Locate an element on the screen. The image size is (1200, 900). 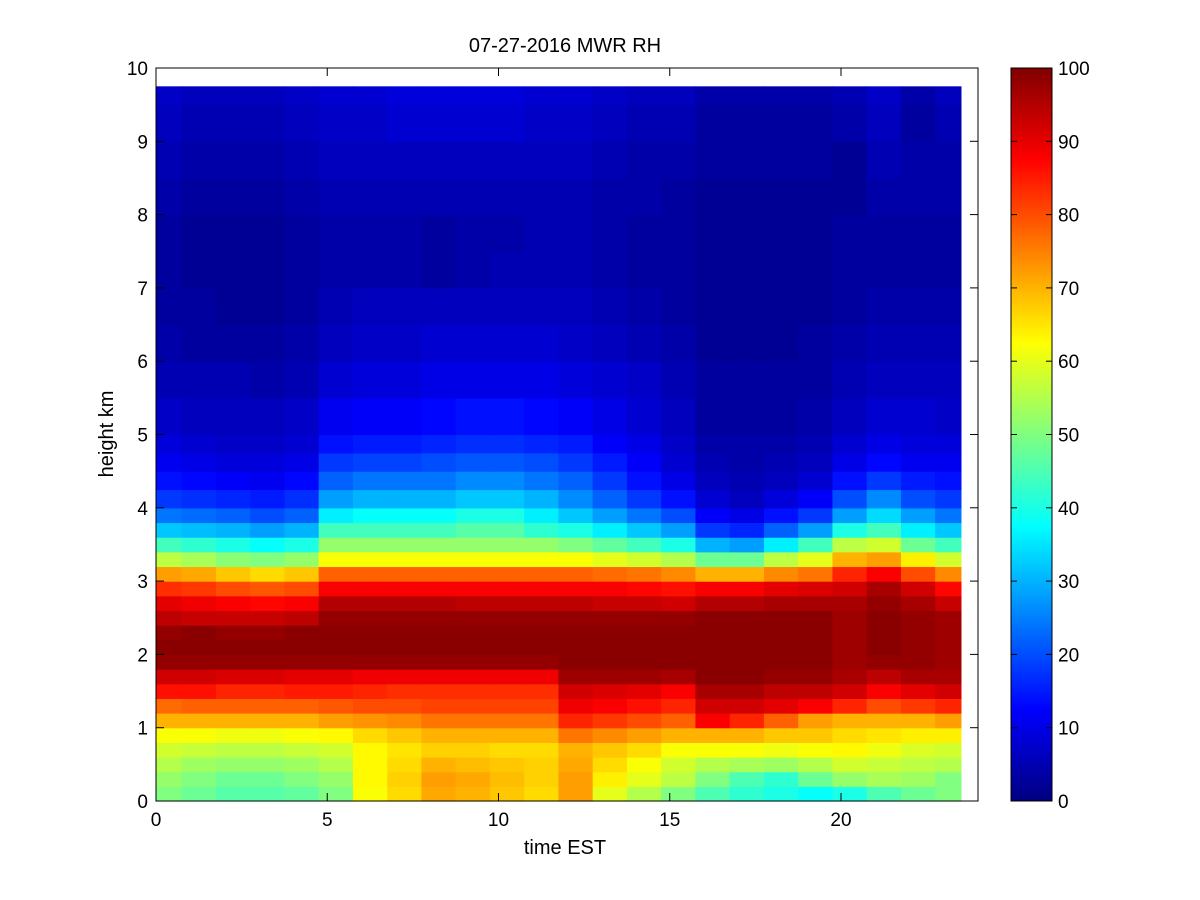
y-tick-label: 4 is located at coordinates (142, 509).